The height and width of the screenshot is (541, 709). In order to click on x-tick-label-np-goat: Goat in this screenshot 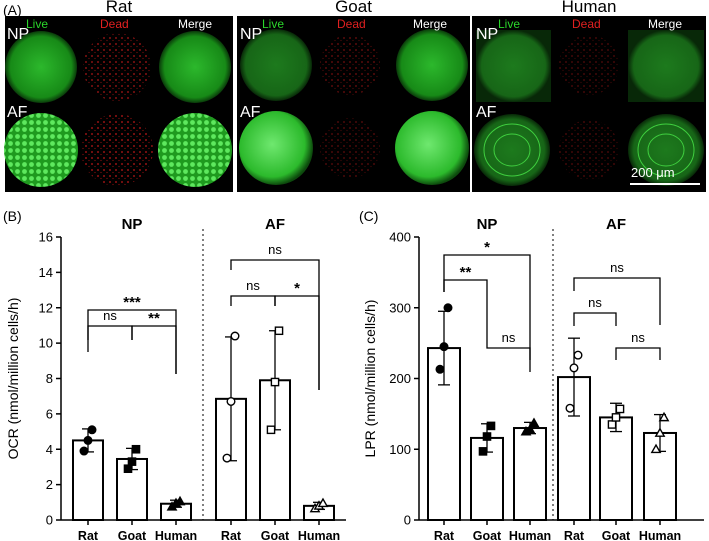, I will do `click(132, 535)`.